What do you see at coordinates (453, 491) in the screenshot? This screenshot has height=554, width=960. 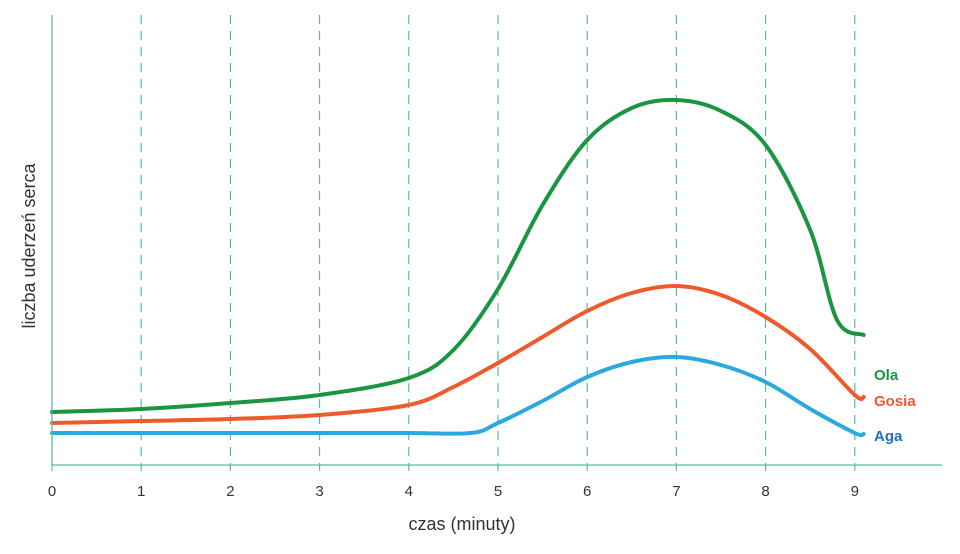 I see `x-tick-labels: 0 1 2 3 4 5 6 7 8 9` at bounding box center [453, 491].